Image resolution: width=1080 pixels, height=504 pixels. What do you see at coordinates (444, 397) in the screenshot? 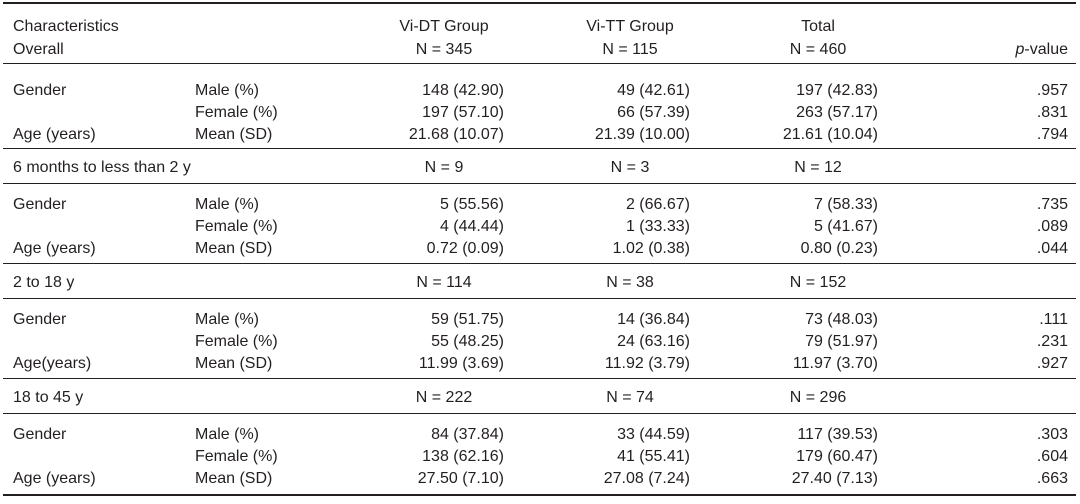
I see `section-n-vidt: N = 222` at bounding box center [444, 397].